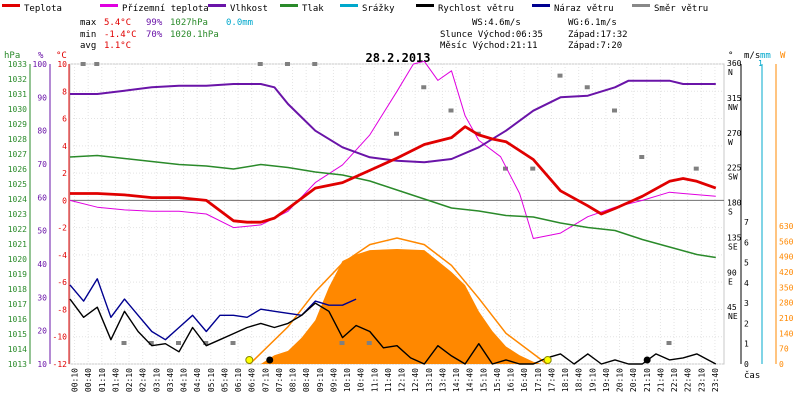 The width and height of the screenshot is (800, 404). What do you see at coordinates (224, 380) in the screenshot?
I see `time-tick-label: 05:40` at bounding box center [224, 380].